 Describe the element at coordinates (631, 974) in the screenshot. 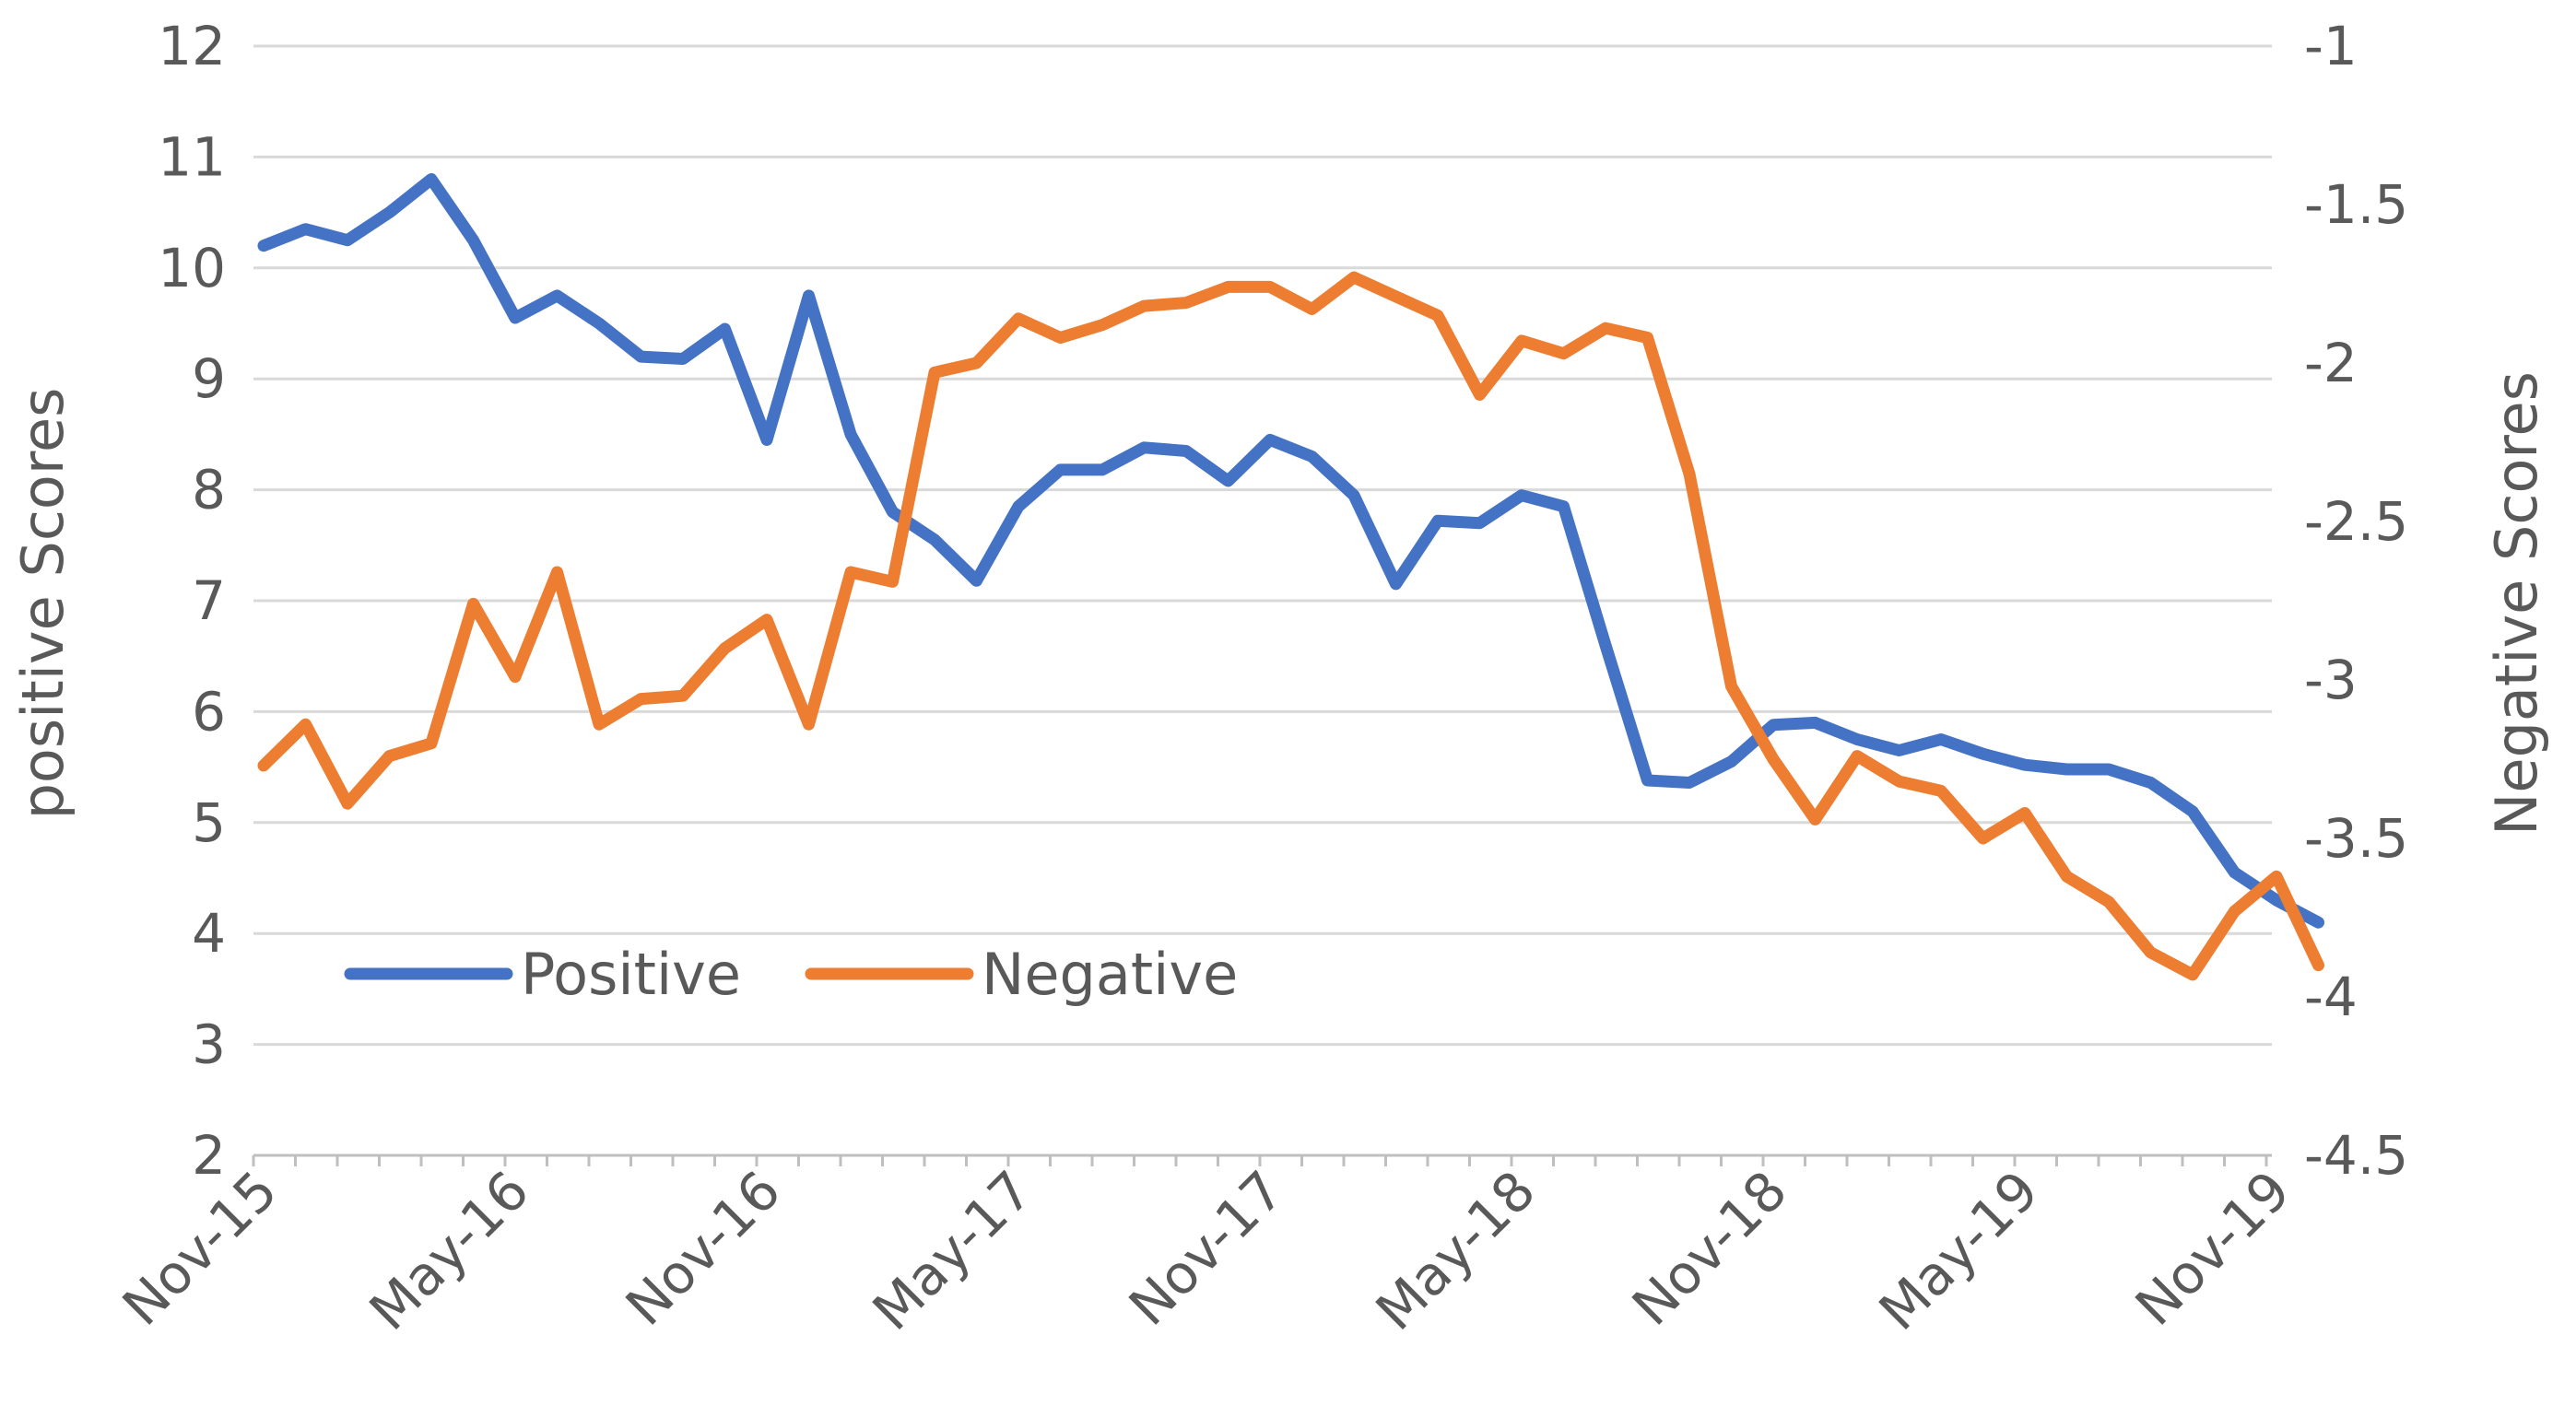

I see `legend-label-positive: Positive` at that location.